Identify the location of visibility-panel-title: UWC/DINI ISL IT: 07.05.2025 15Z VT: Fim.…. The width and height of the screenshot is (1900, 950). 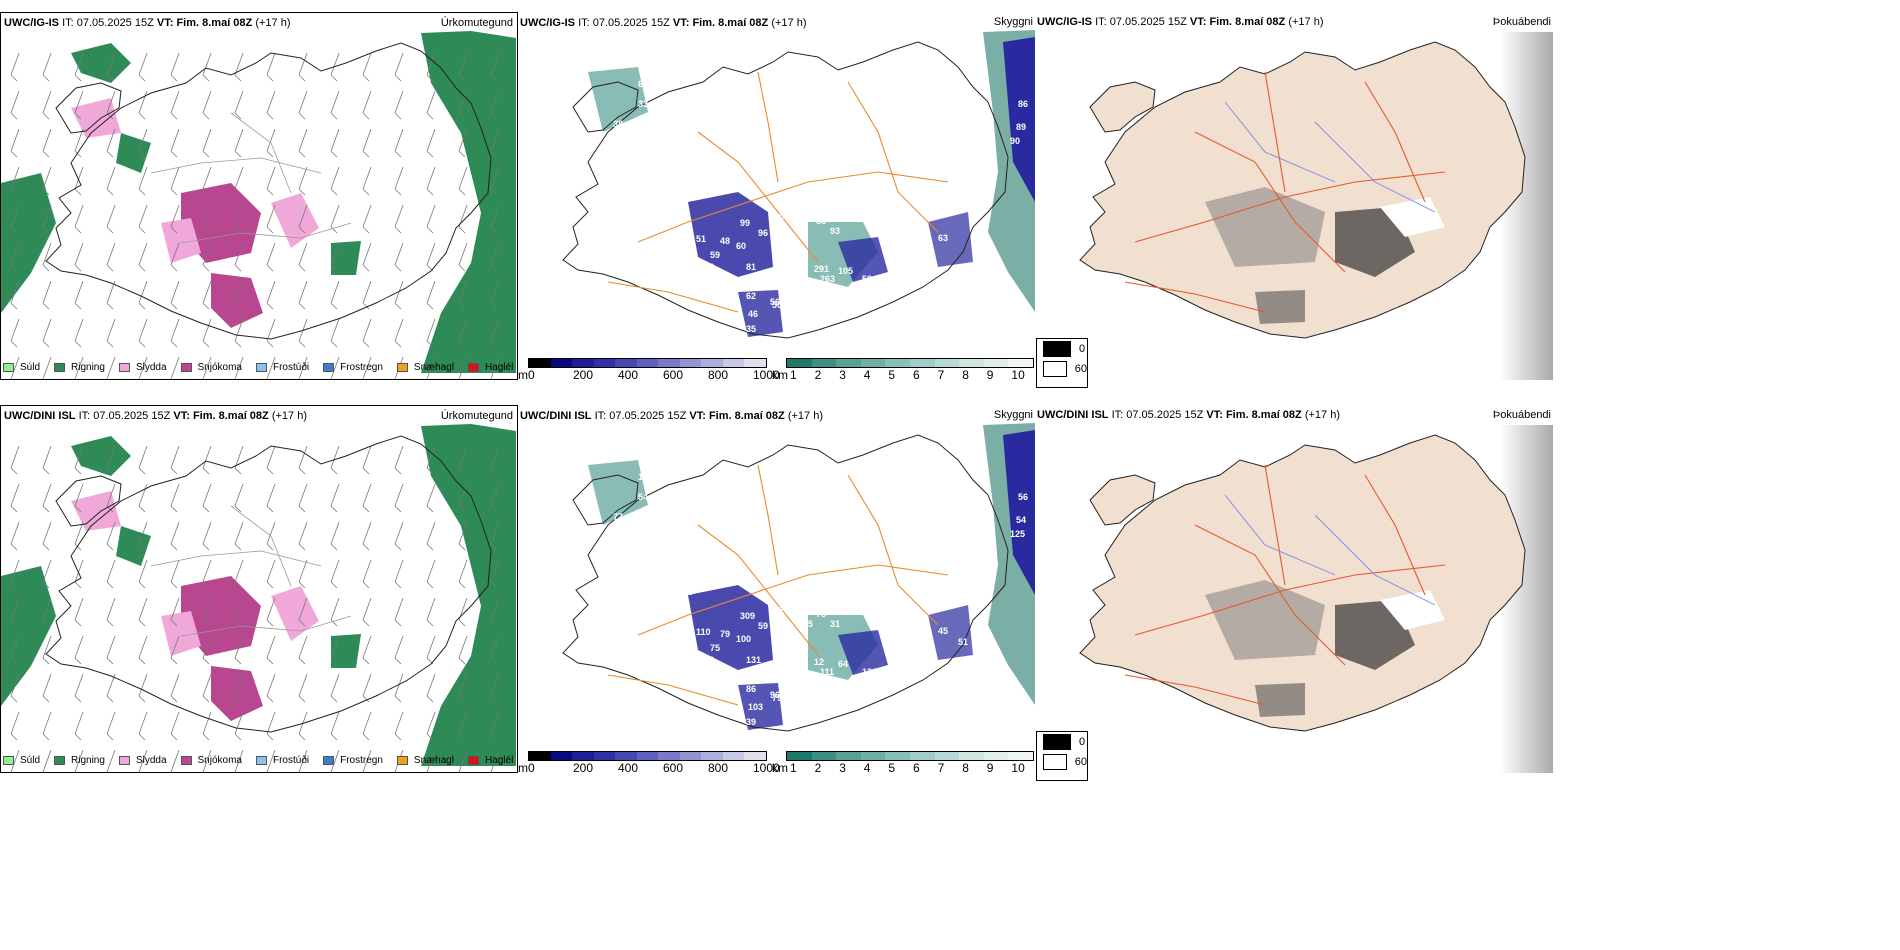
(671, 416).